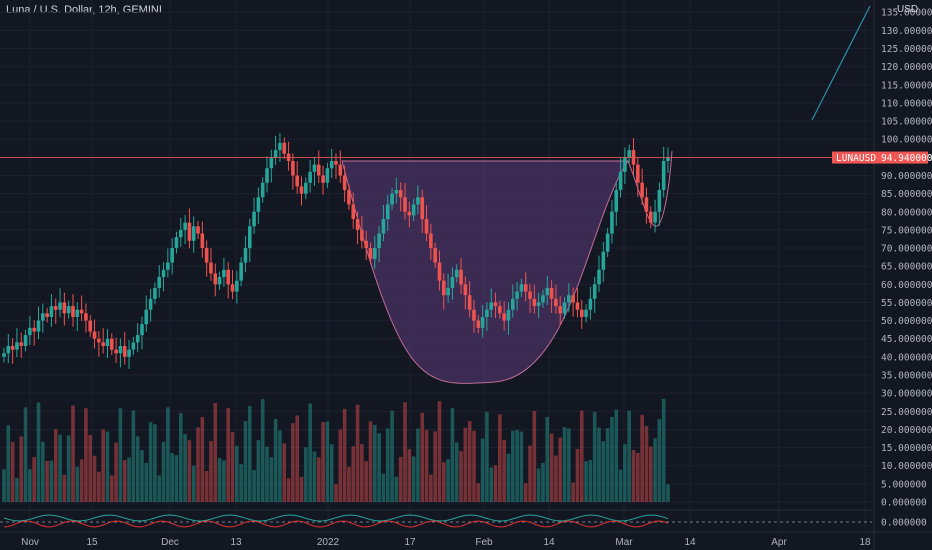 Image resolution: width=932 pixels, height=550 pixels. What do you see at coordinates (485, 272) in the screenshot?
I see `cup-pattern` at bounding box center [485, 272].